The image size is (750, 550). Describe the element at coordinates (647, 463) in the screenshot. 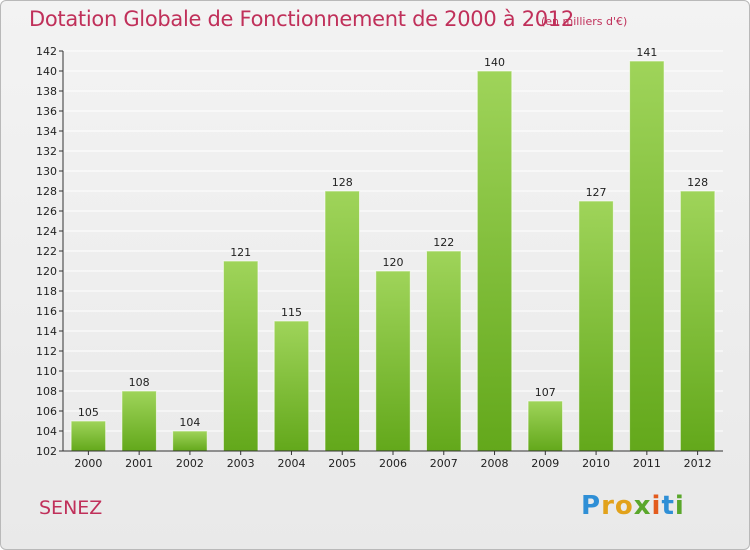

I see `x-tick-label-2011: 2011` at that location.